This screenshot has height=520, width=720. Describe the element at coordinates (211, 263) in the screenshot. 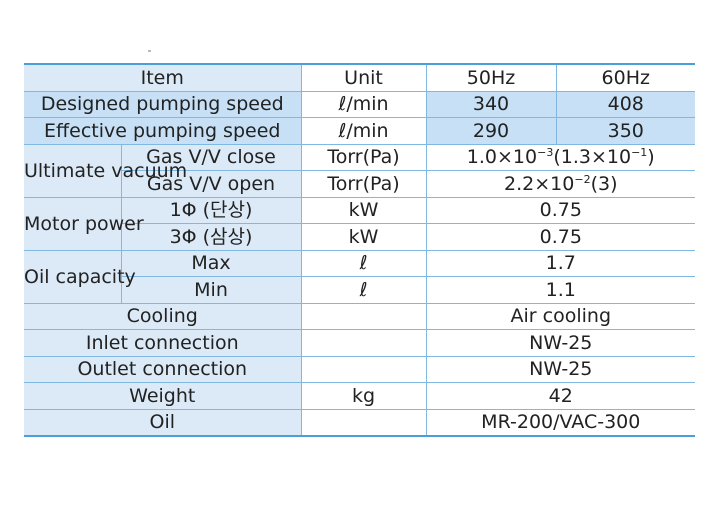

I see `row-label: Max` at that location.